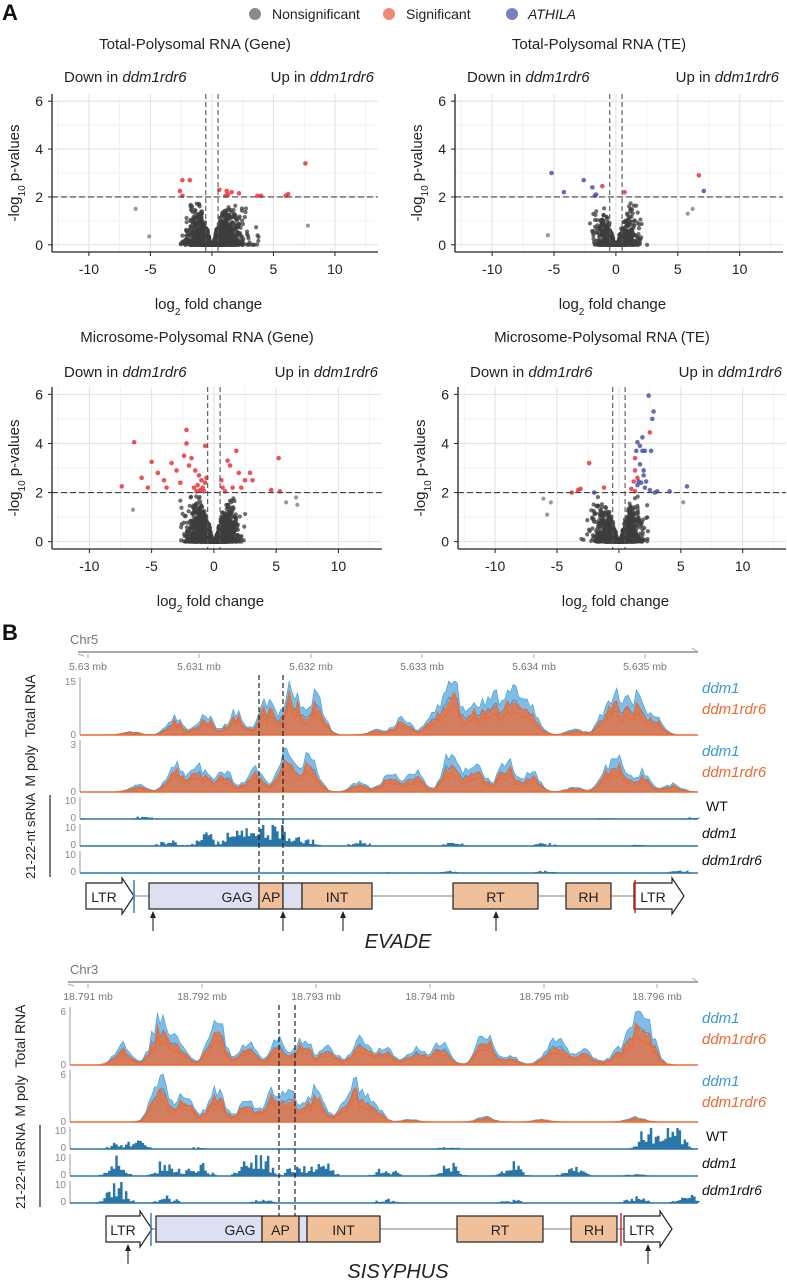 The height and width of the screenshot is (1280, 787). Describe the element at coordinates (195, 44) in the screenshot. I see `plot-title: Total-Polysomal RNA (Gene)` at that location.